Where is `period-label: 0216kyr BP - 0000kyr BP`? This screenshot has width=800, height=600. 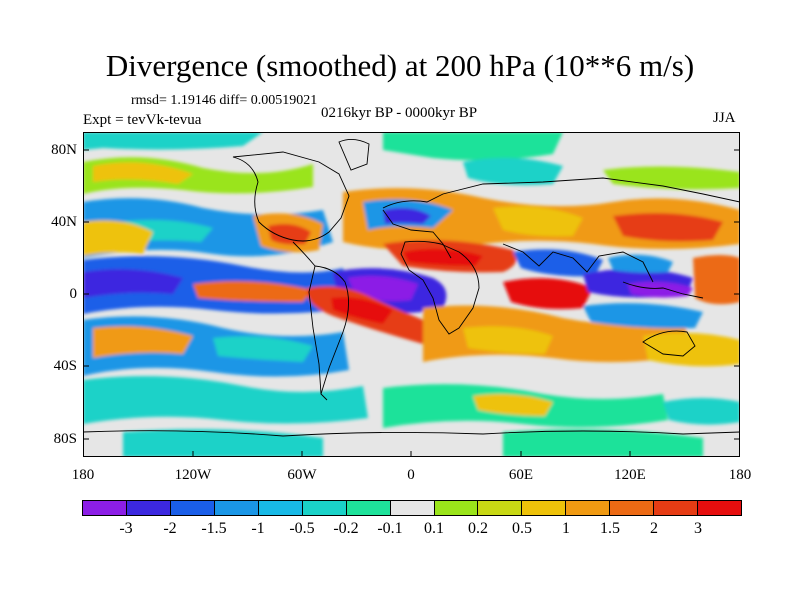
period-label: 0216kyr BP - 0000kyr BP is located at coordinates (399, 113).